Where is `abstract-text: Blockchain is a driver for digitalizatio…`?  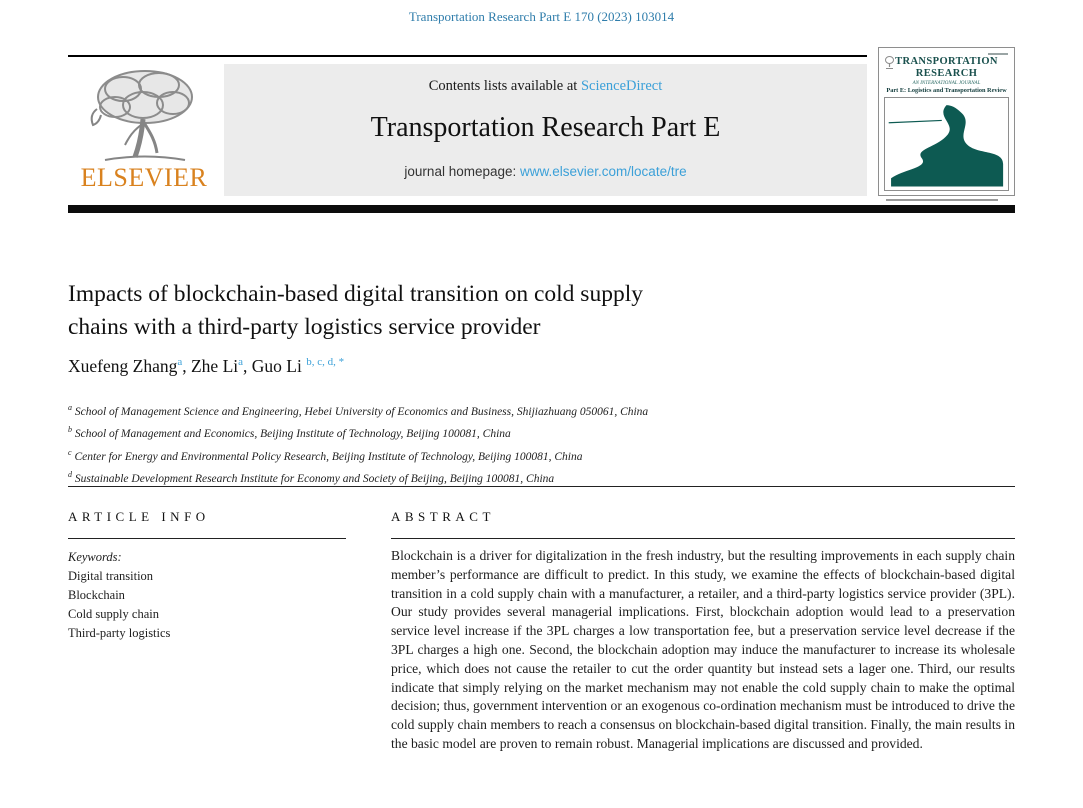
abstract-text: Blockchain is a driver for digitalizatio… is located at coordinates (703, 649).